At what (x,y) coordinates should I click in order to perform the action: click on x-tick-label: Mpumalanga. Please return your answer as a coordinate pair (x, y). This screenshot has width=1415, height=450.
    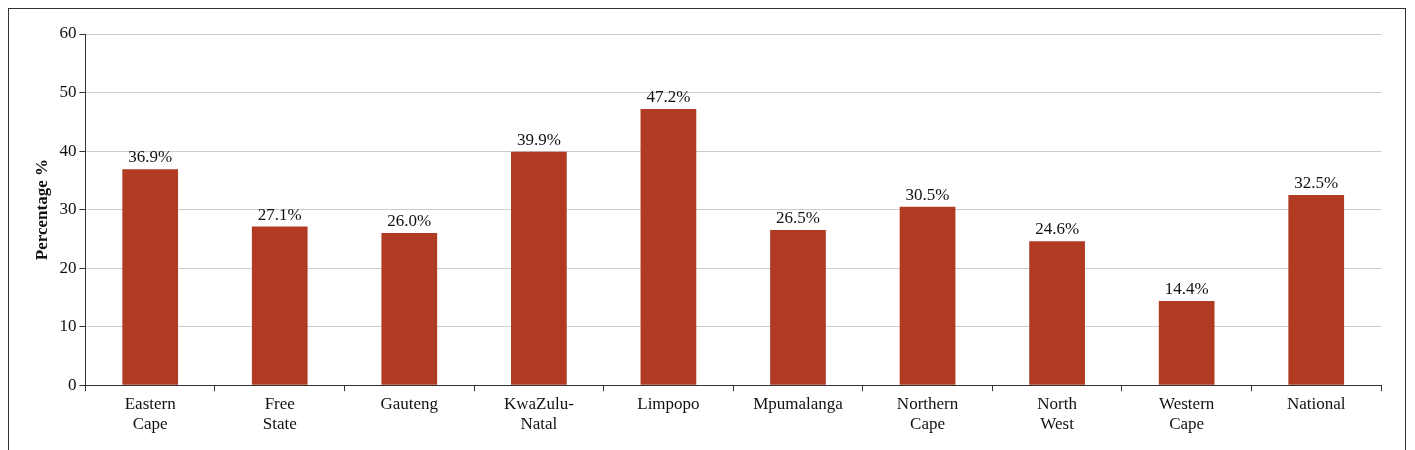
    Looking at the image, I should click on (798, 403).